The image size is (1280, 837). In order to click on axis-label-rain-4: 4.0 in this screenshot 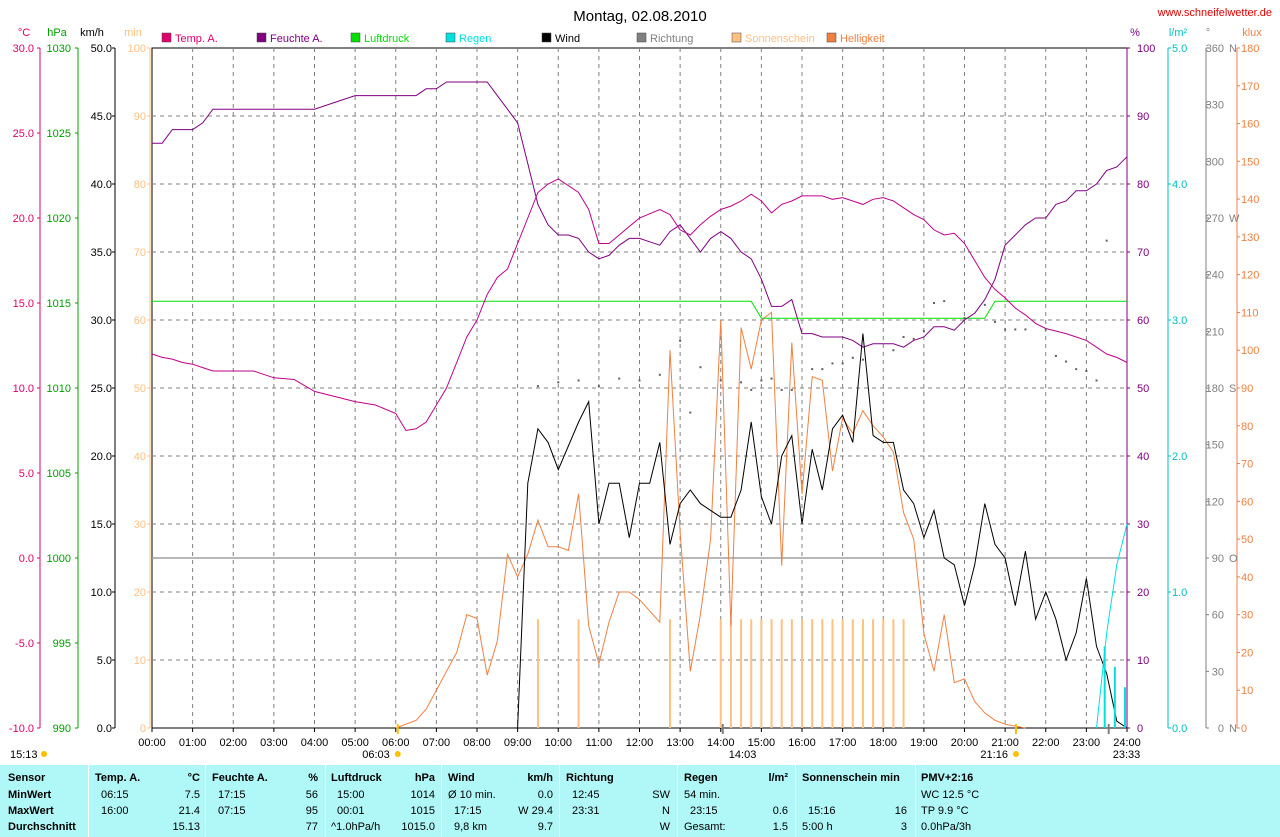, I will do `click(1179, 185)`.